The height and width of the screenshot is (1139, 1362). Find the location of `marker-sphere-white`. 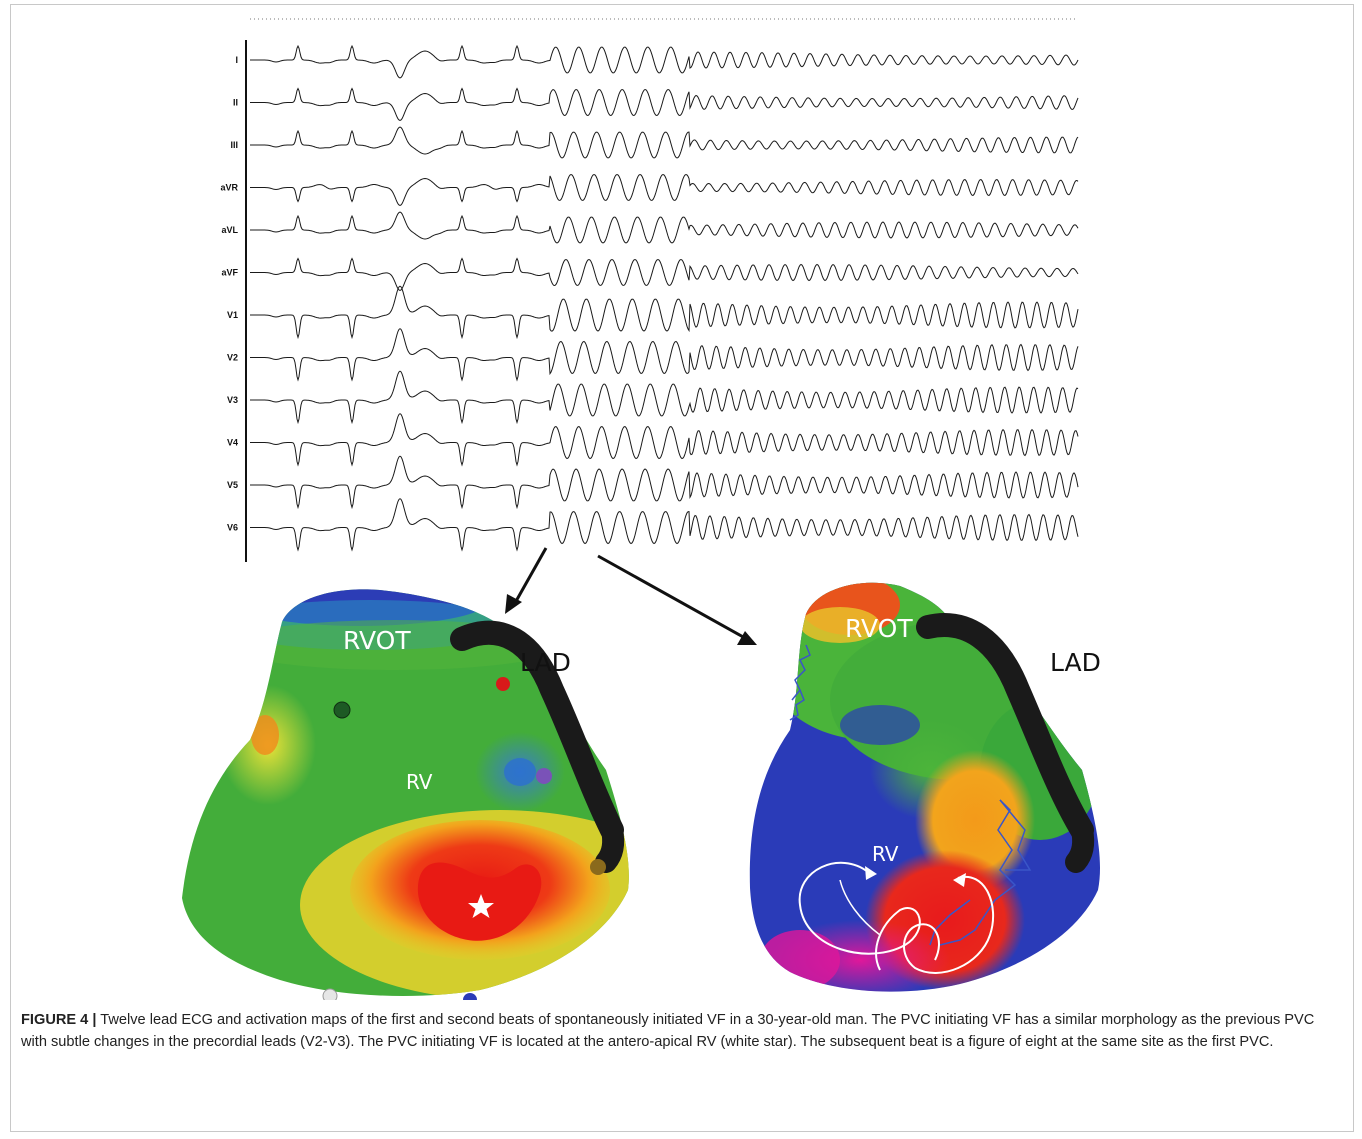

marker-sphere-white is located at coordinates (330, 994).